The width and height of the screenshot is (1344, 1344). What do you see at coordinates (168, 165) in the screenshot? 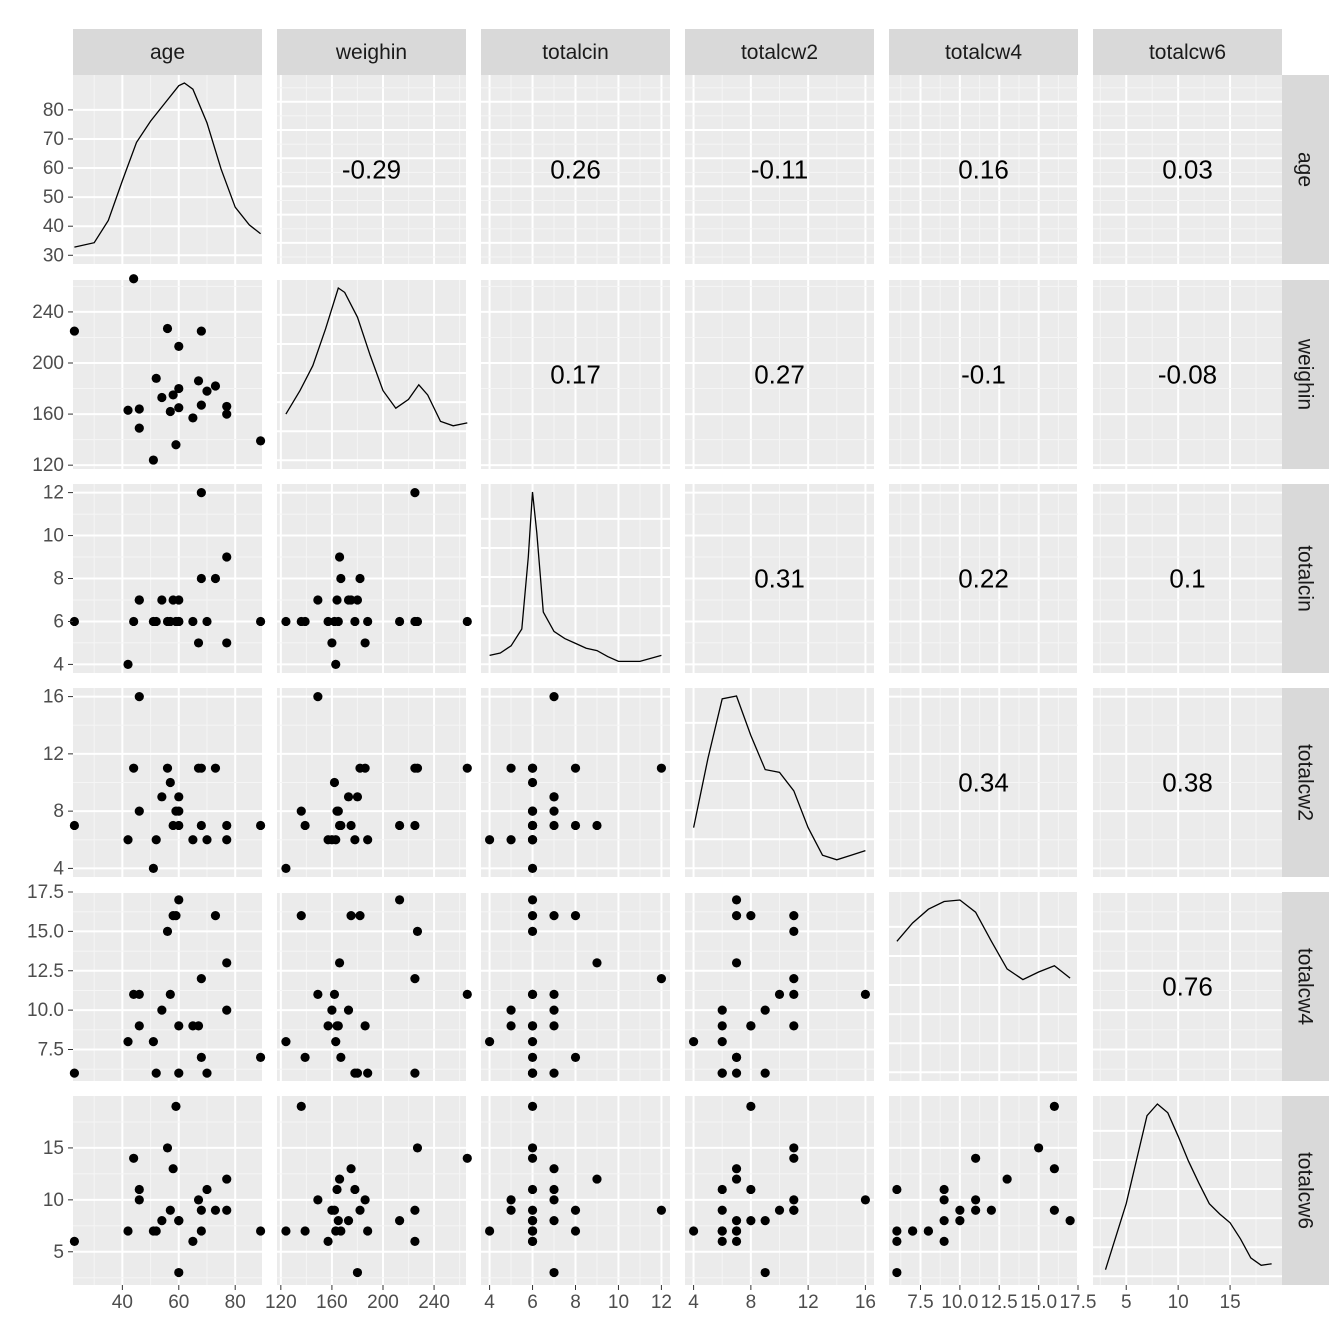
I see `density-curve-age` at bounding box center [168, 165].